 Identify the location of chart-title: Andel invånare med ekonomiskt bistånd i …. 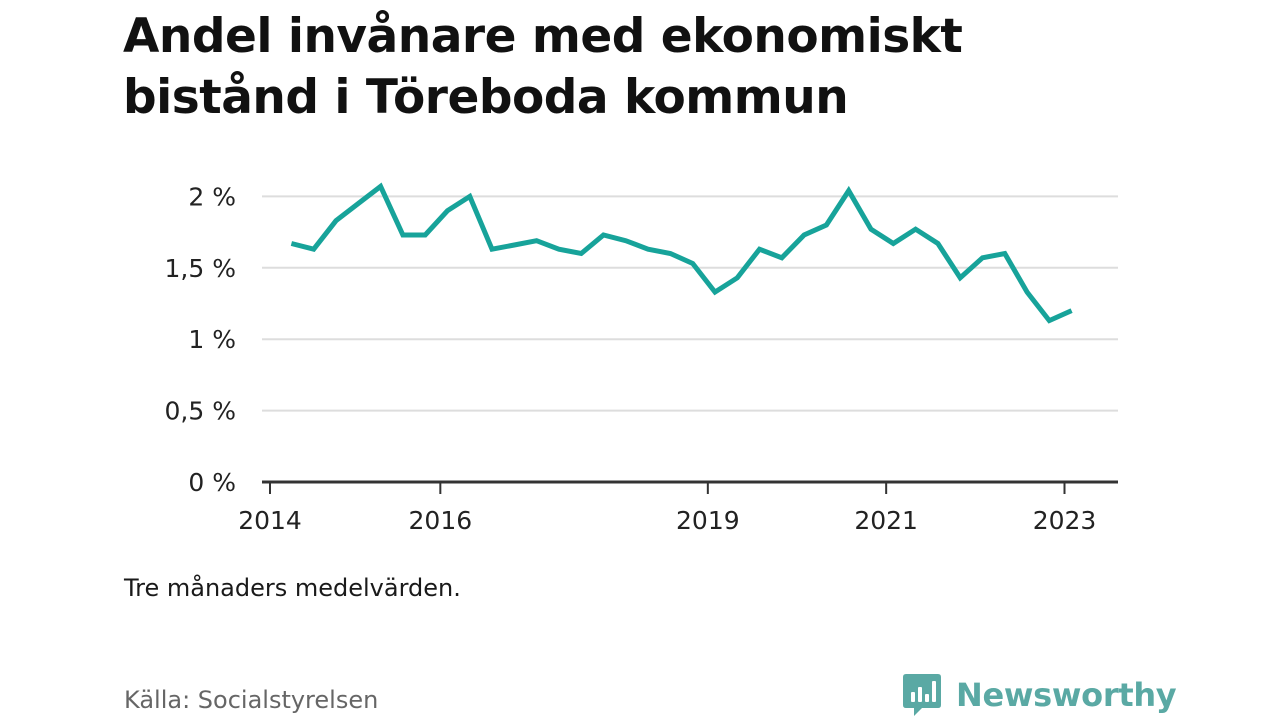
(643, 67).